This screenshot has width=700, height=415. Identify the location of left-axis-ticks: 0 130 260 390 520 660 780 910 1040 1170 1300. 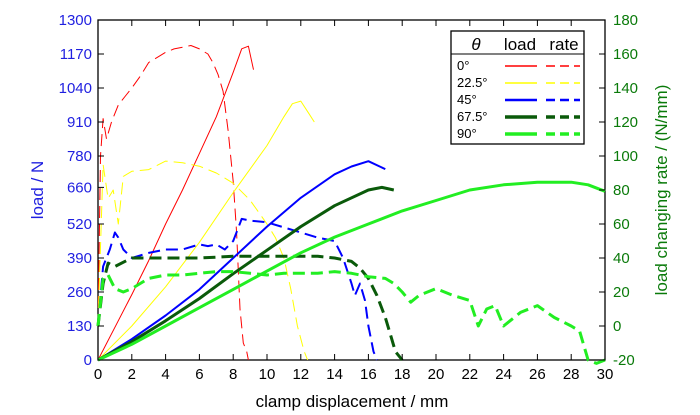
(81, 190).